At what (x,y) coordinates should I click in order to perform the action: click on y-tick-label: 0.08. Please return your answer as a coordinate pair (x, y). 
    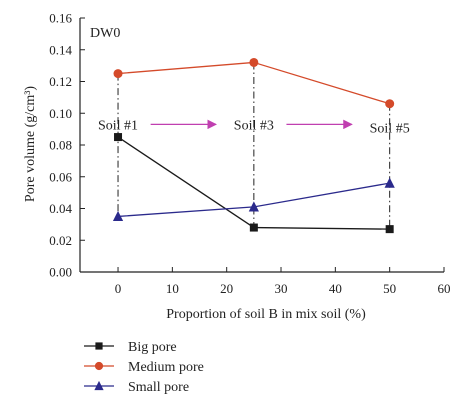
    Looking at the image, I should click on (60, 145).